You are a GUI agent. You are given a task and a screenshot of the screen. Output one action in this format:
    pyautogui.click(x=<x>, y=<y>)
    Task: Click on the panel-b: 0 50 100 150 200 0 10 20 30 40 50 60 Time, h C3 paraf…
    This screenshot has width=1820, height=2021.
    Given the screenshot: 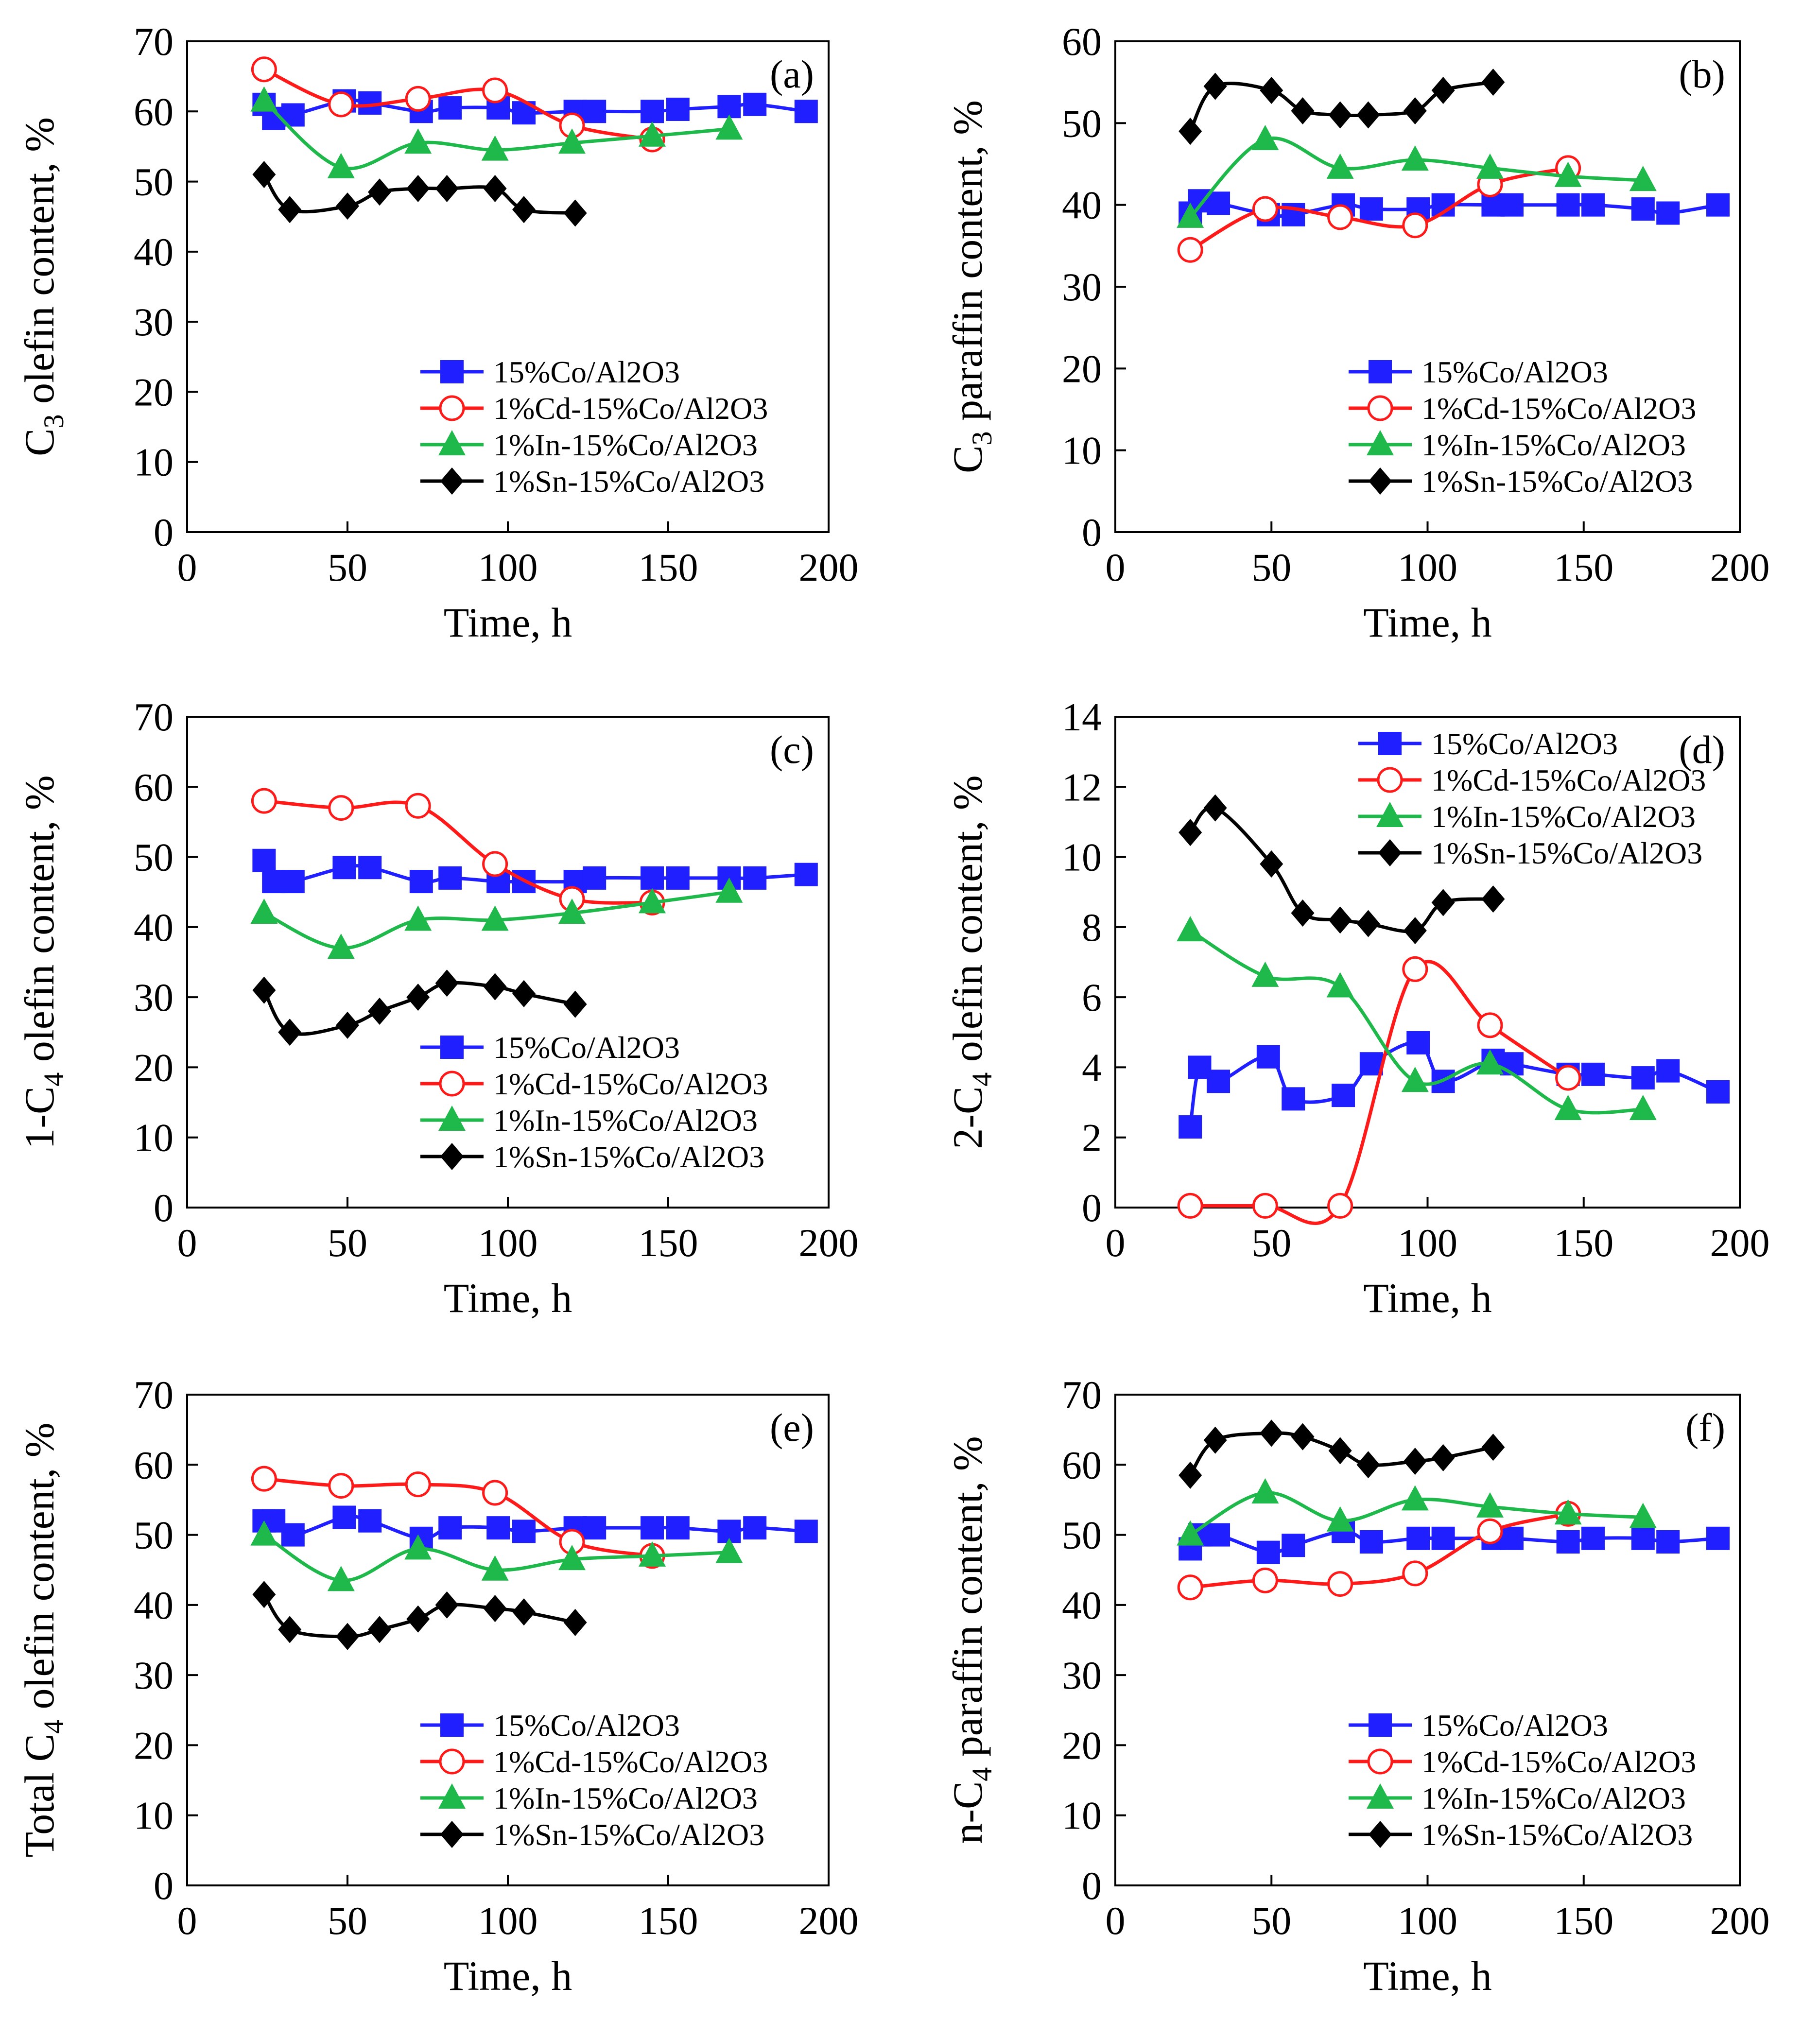 What is the action you would take?
    pyautogui.click(x=1357, y=332)
    